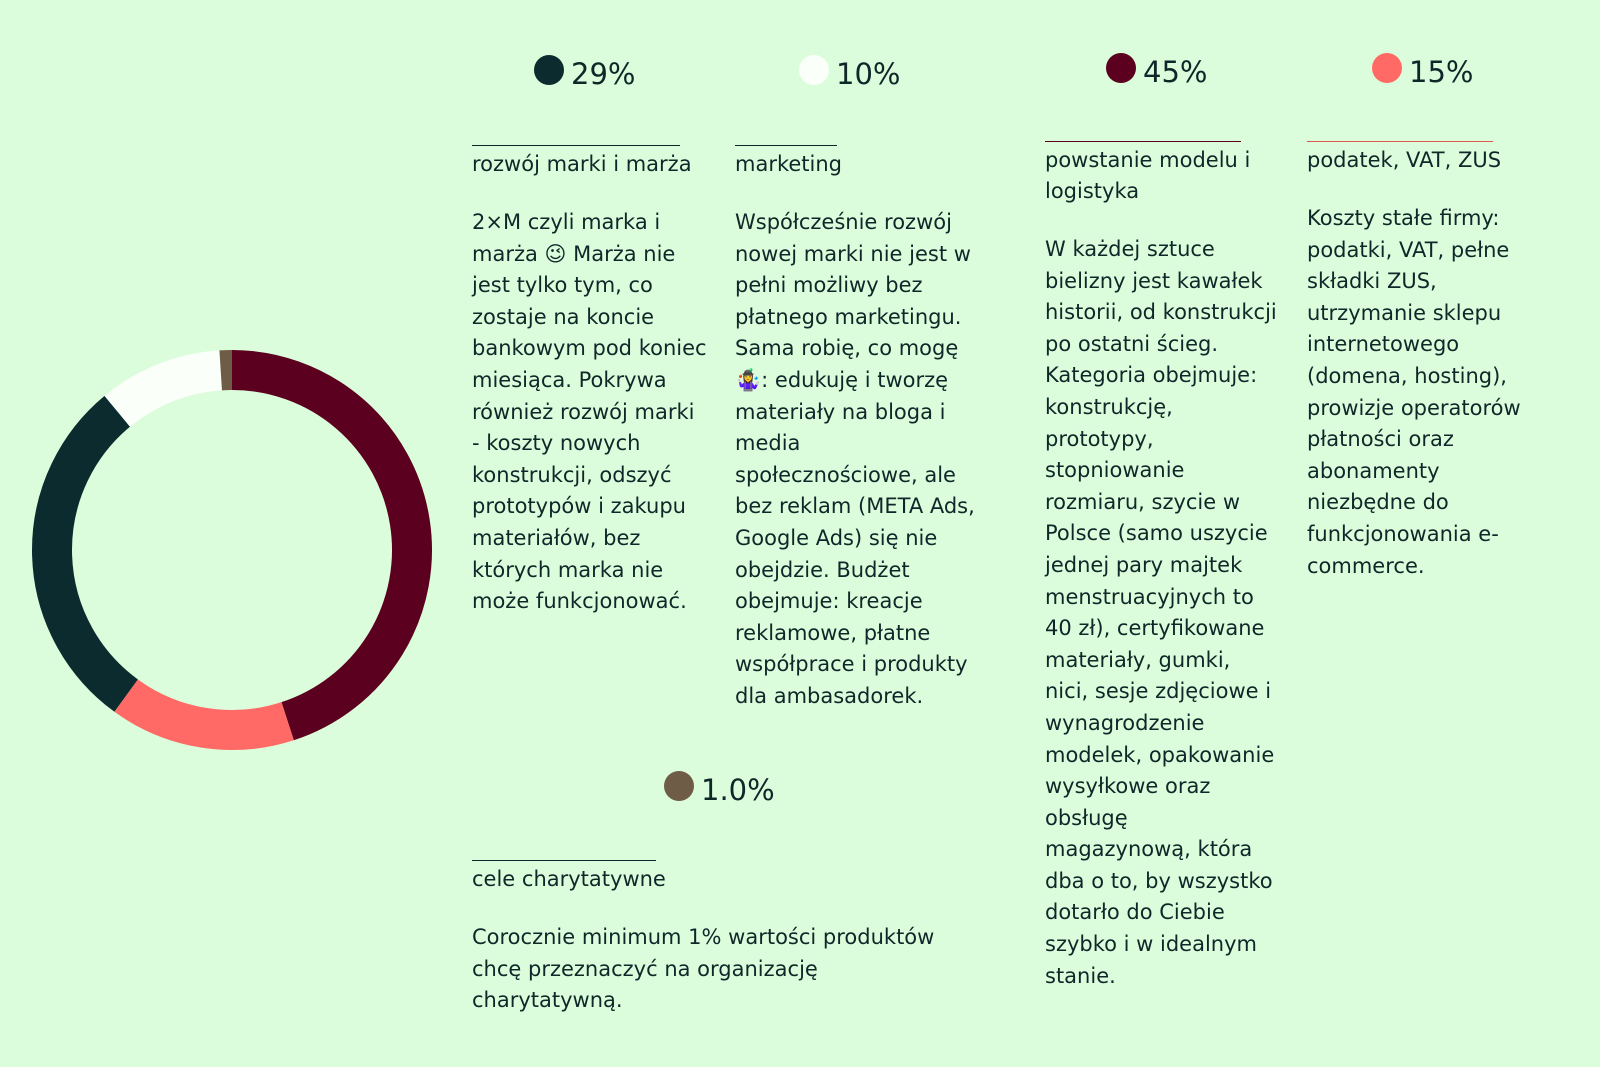 The width and height of the screenshot is (1600, 1067). What do you see at coordinates (868, 74) in the screenshot?
I see `percent-label: 10%` at bounding box center [868, 74].